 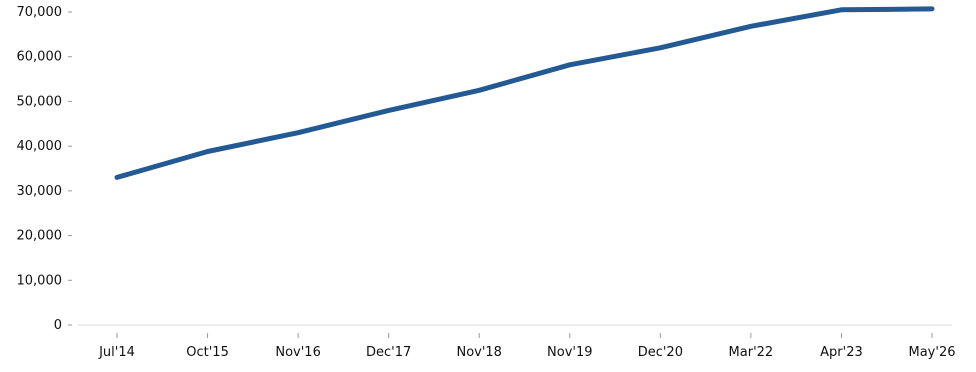 I want to click on x-tick-label: Nov'18, so click(x=479, y=352).